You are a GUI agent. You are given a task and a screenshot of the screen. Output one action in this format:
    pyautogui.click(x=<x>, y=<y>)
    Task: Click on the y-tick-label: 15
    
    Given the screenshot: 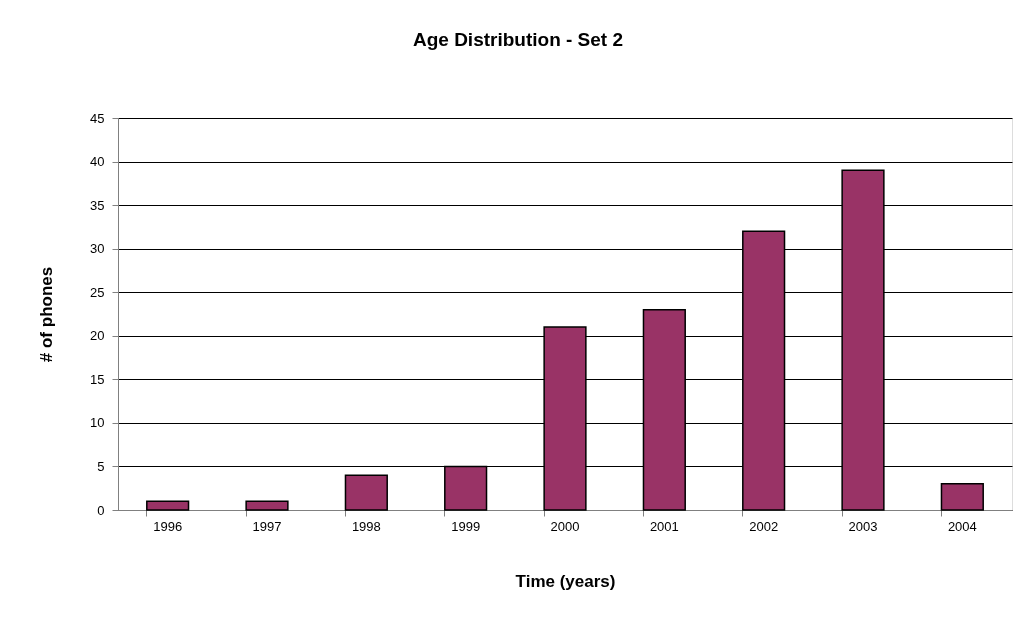 What is the action you would take?
    pyautogui.click(x=97, y=379)
    